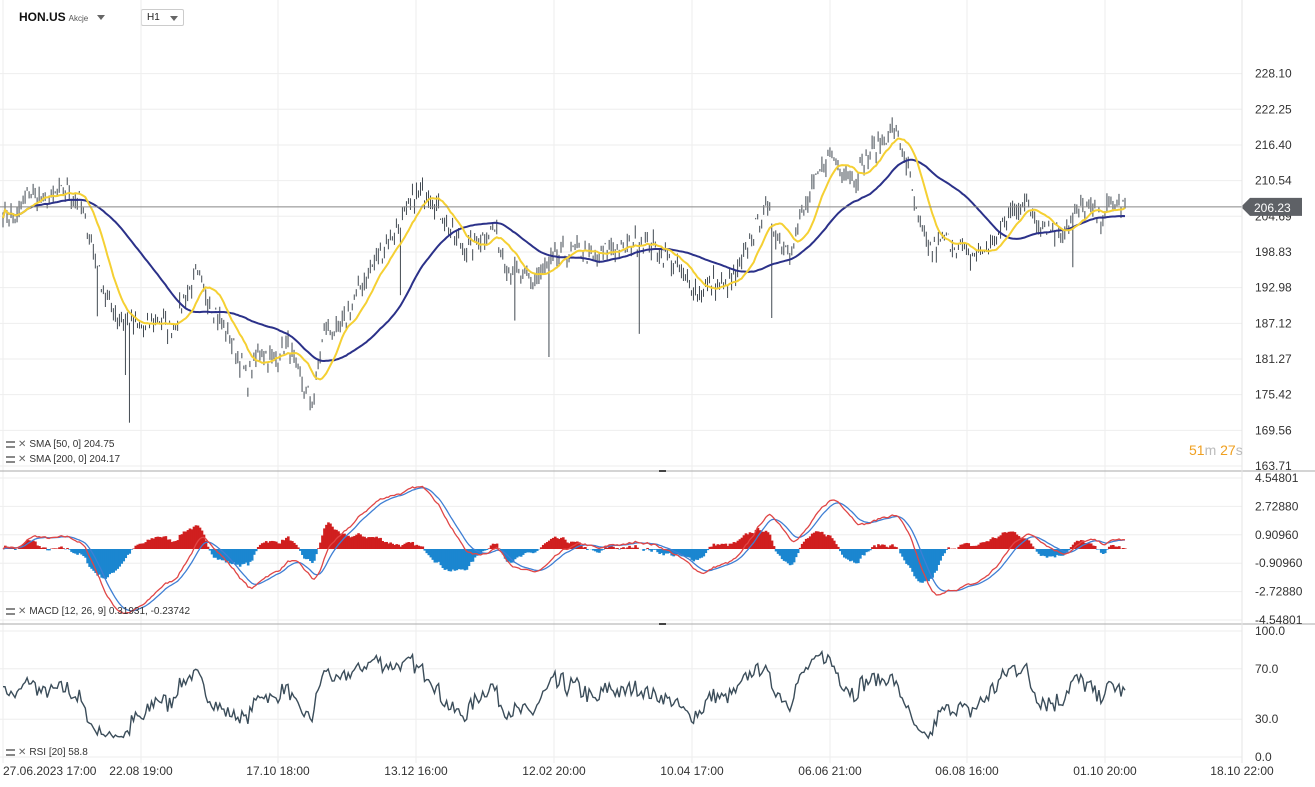 This screenshot has width=1315, height=787. Describe the element at coordinates (53, 17) in the screenshot. I see `symbol-selector: HON.US Akcje` at that location.